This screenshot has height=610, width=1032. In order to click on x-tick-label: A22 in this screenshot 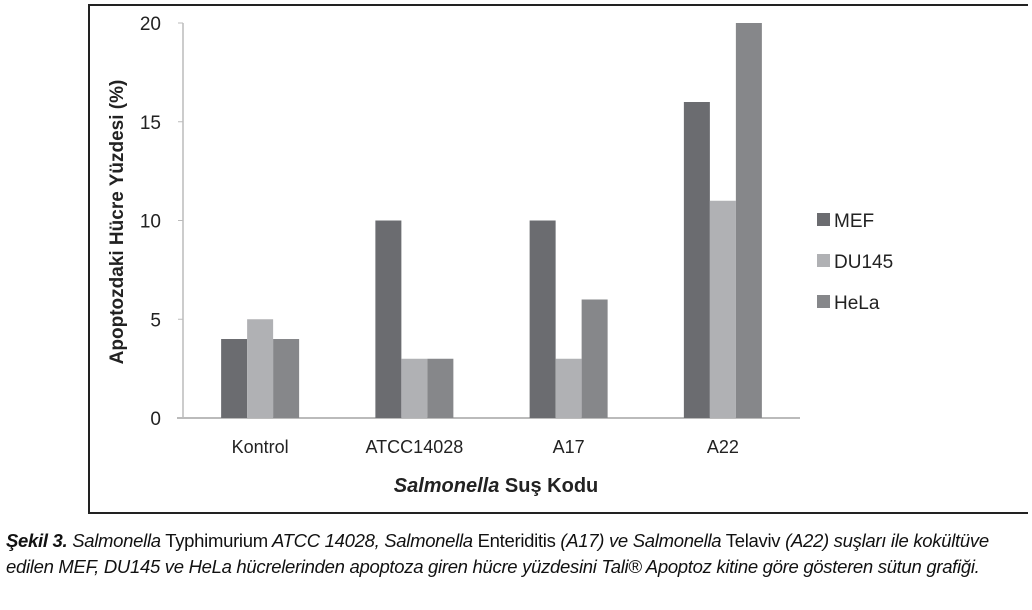, I will do `click(723, 447)`.